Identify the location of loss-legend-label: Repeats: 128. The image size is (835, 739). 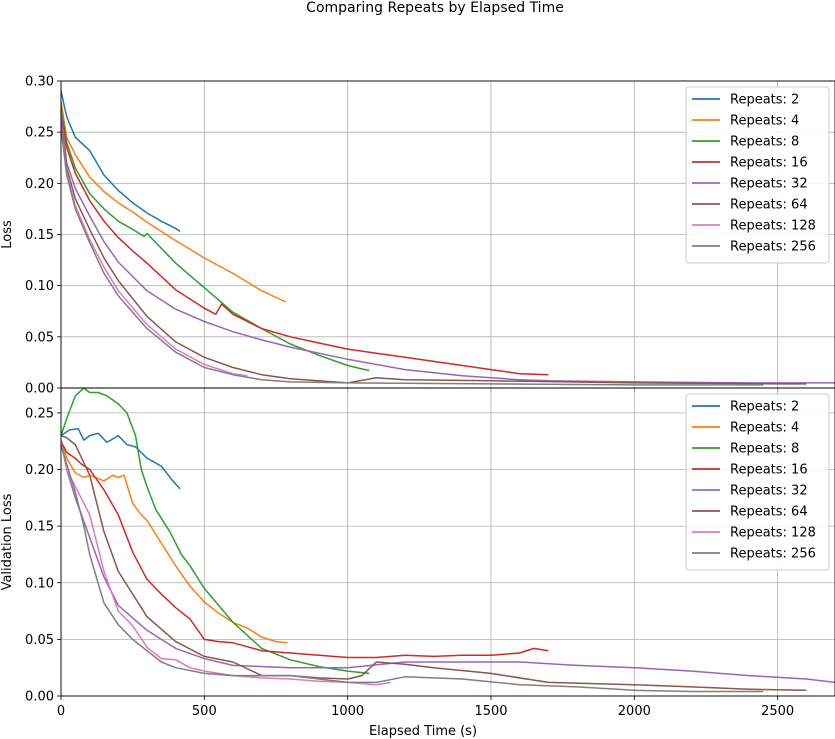
(773, 226).